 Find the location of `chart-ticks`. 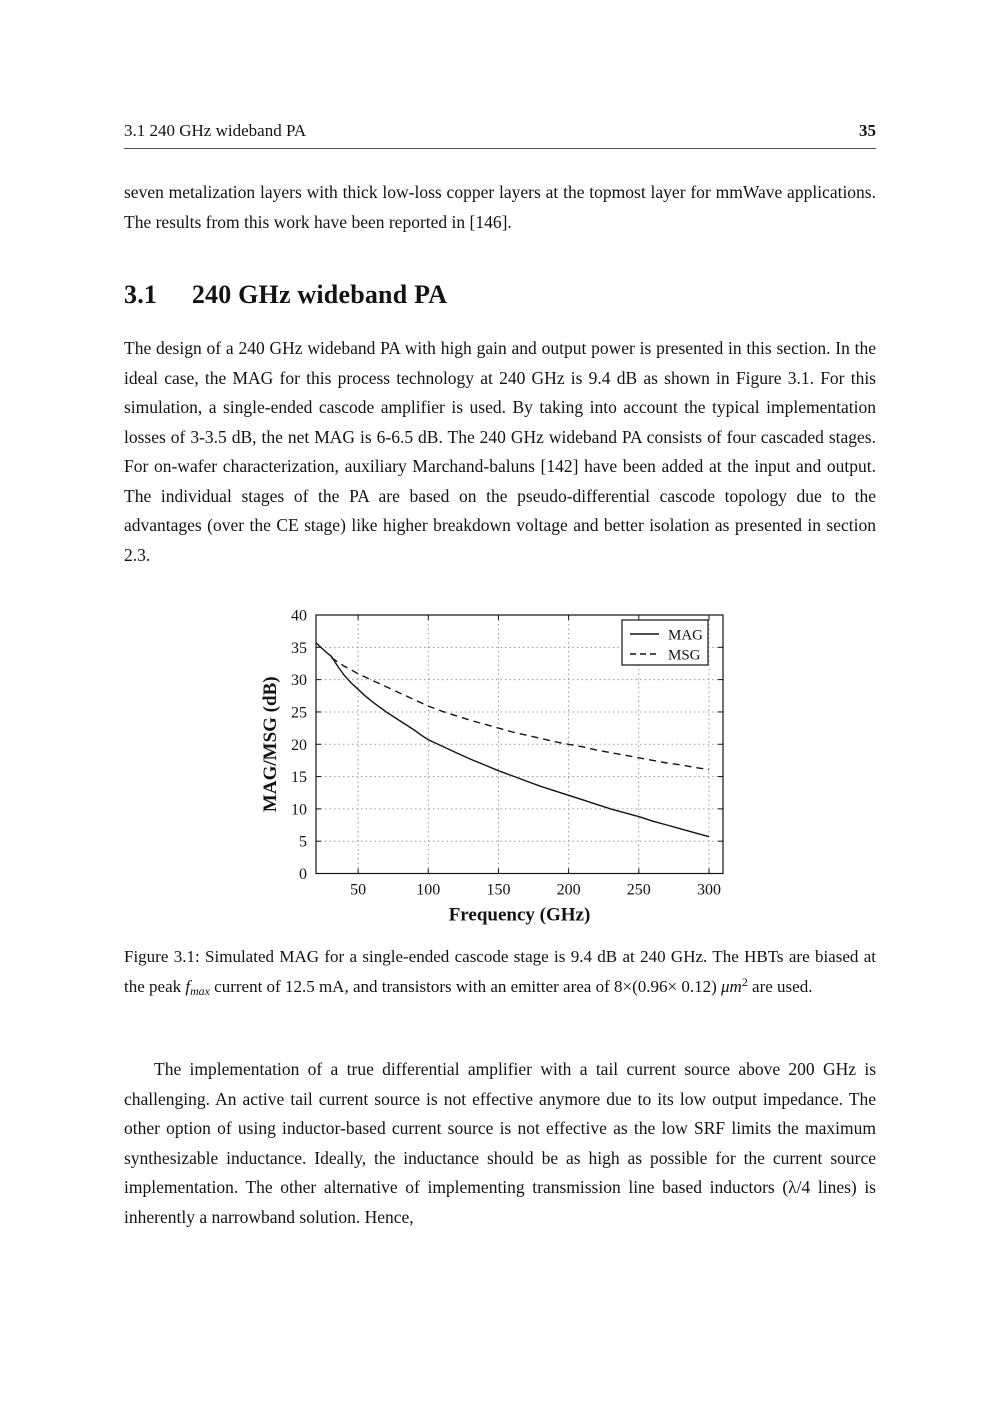

chart-ticks is located at coordinates (519, 744).